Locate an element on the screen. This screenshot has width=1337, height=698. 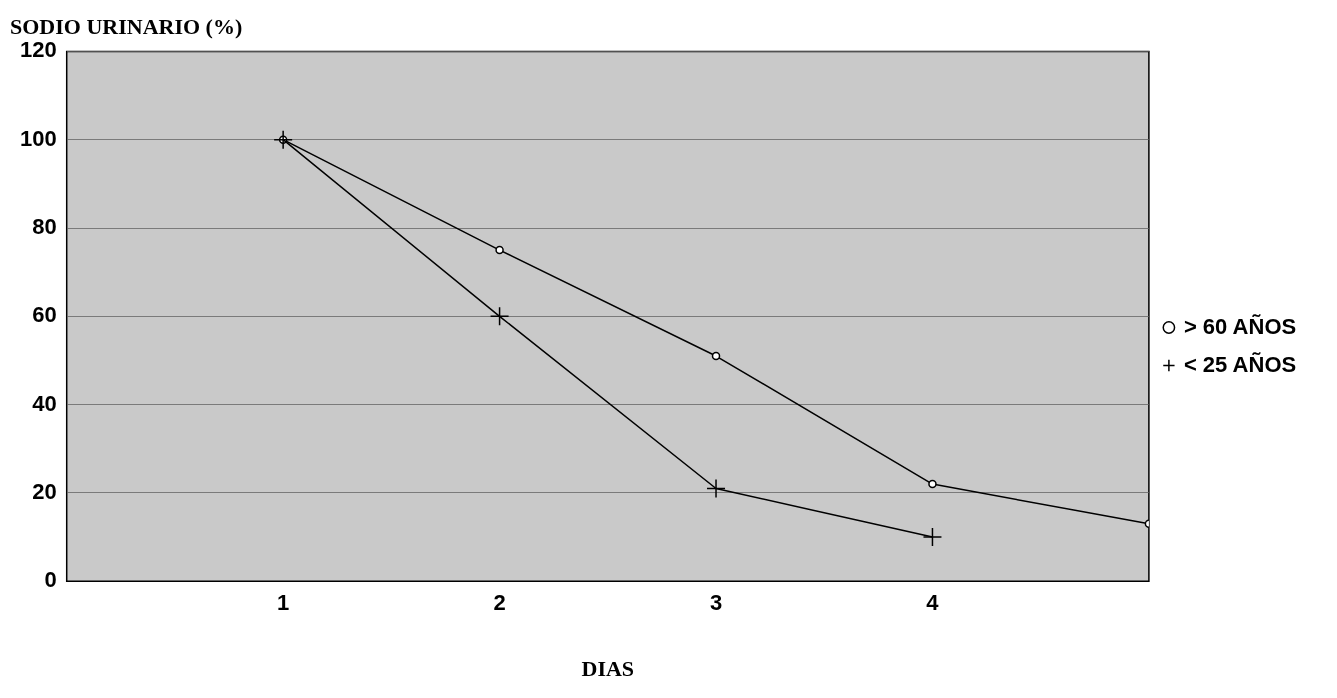
x-tick-label: 3 is located at coordinates (716, 603).